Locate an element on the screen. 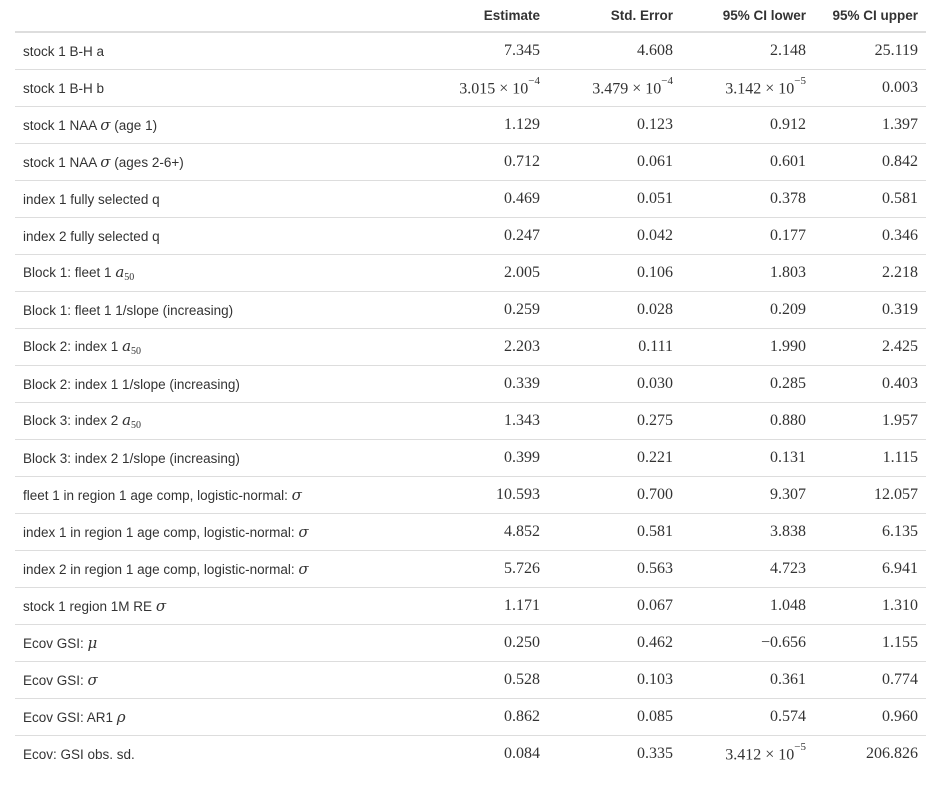 The width and height of the screenshot is (937, 791). table-row: Ecov GSI: AR1 ρ 0.862 0.085 0.574 0.960 is located at coordinates (470, 717).